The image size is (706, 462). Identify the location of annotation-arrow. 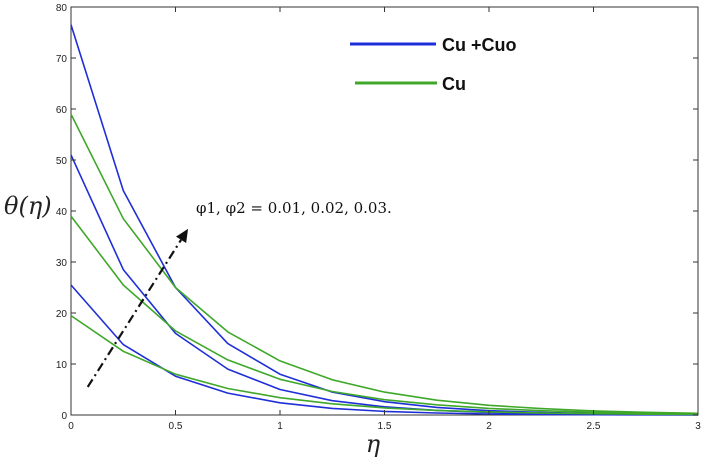
(137, 308).